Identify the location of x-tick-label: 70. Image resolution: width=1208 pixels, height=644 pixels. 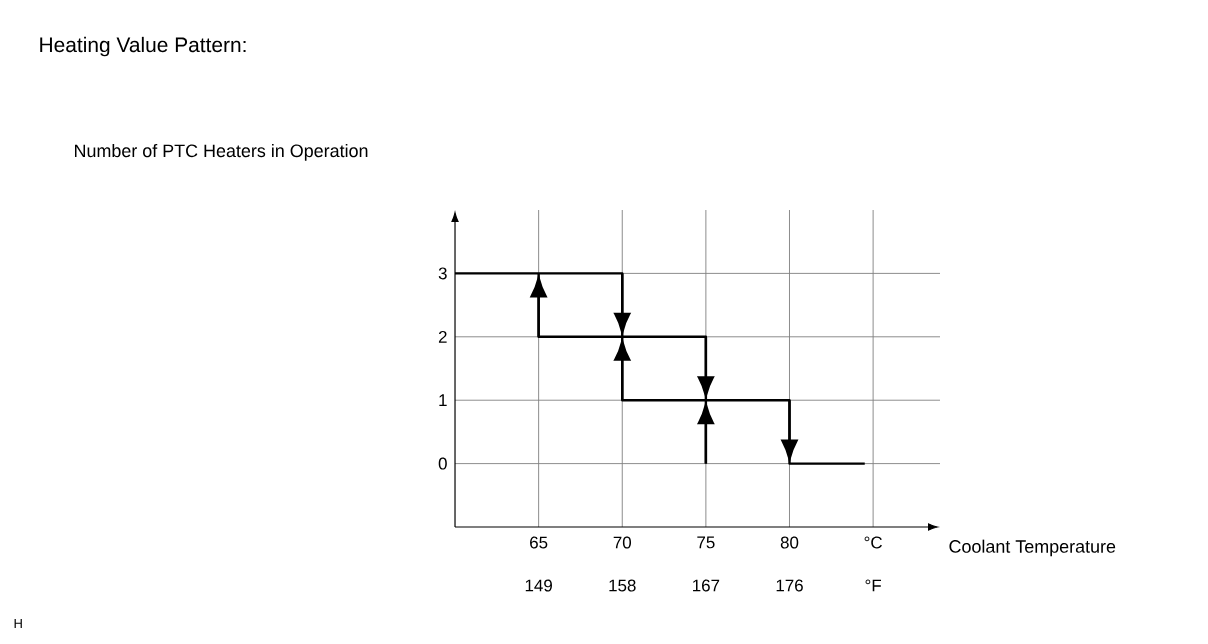
(622, 542).